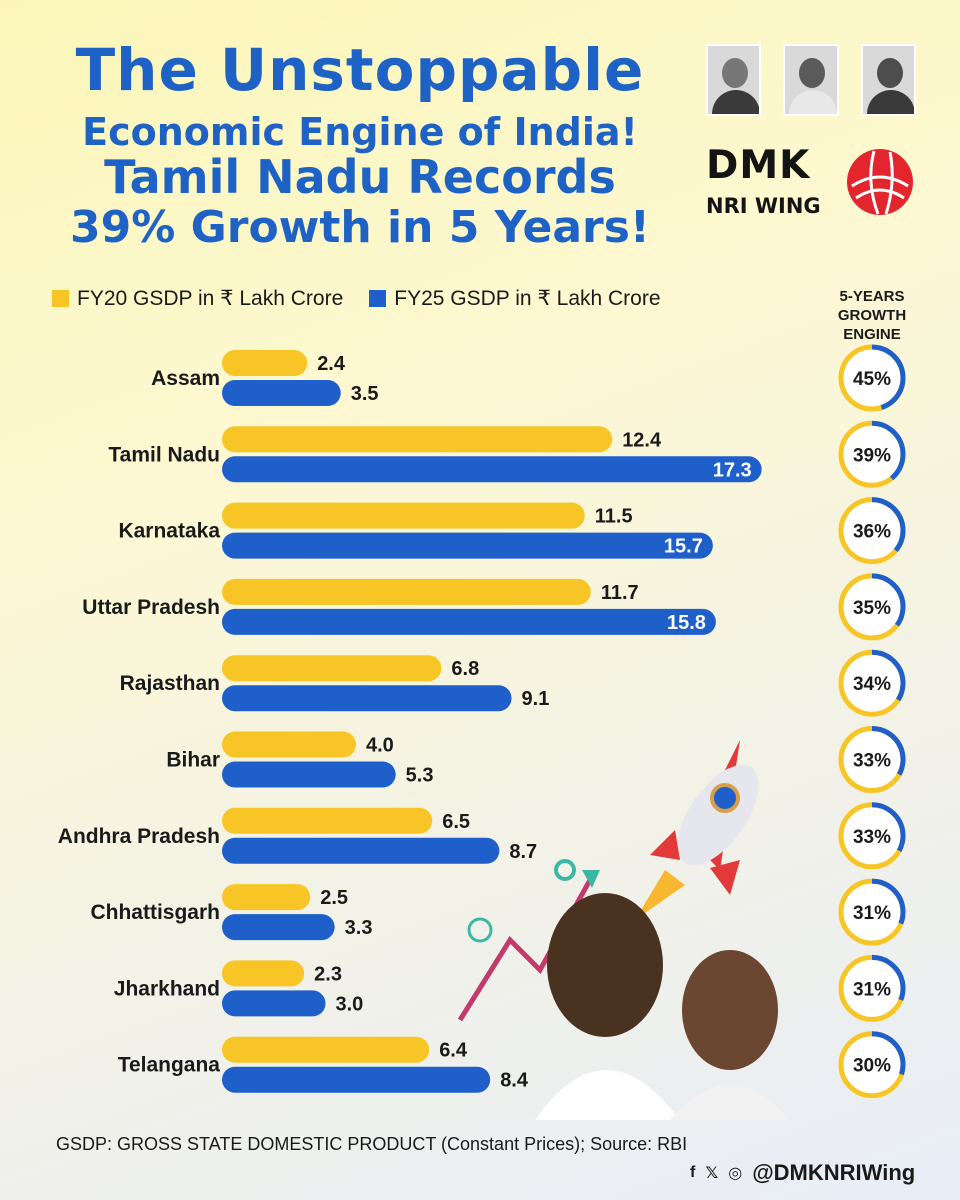 This screenshot has width=960, height=1200. I want to click on data-label-fy20: 12.4, so click(642, 440).